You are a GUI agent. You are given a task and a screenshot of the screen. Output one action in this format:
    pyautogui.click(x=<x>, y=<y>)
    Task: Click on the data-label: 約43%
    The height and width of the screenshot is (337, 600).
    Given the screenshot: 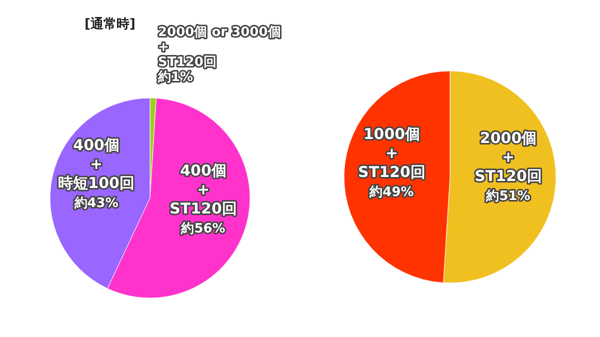 What is the action you would take?
    pyautogui.click(x=95, y=203)
    